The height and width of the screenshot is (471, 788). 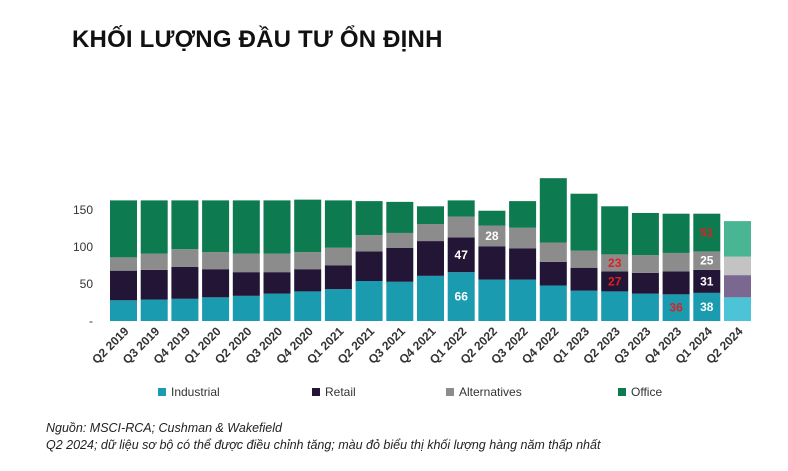 I want to click on y-tick-label-0: -, so click(x=91, y=321).